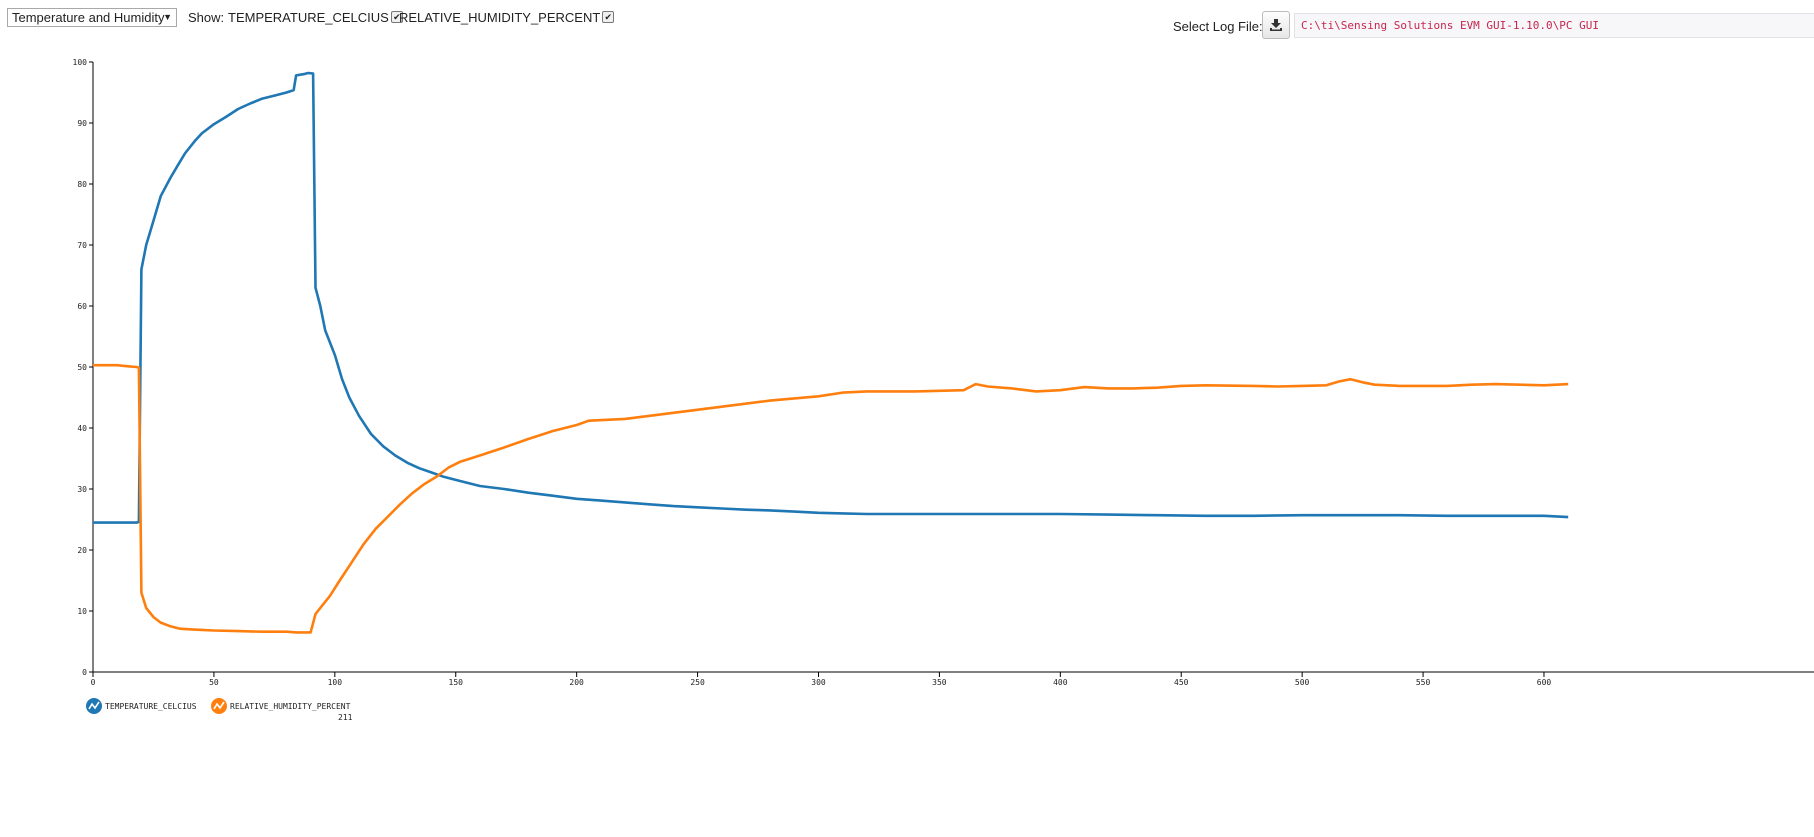 This screenshot has width=1814, height=837. Describe the element at coordinates (82, 611) in the screenshot. I see `y-tick-label: 10` at that location.